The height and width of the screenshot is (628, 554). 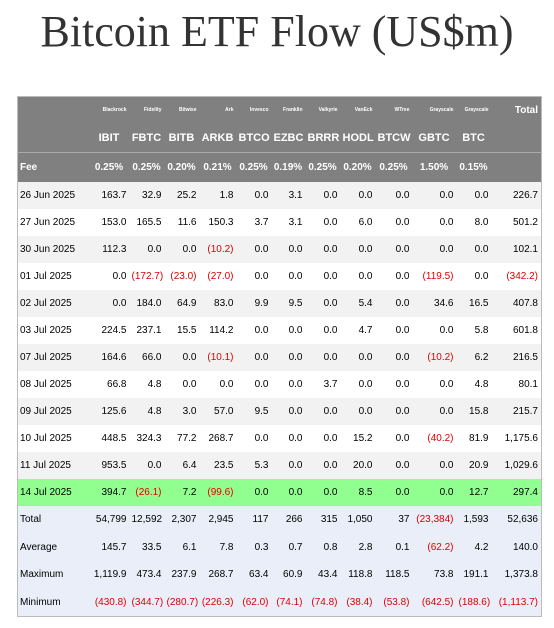 I want to click on flow-value: 224.5, so click(x=109, y=330).